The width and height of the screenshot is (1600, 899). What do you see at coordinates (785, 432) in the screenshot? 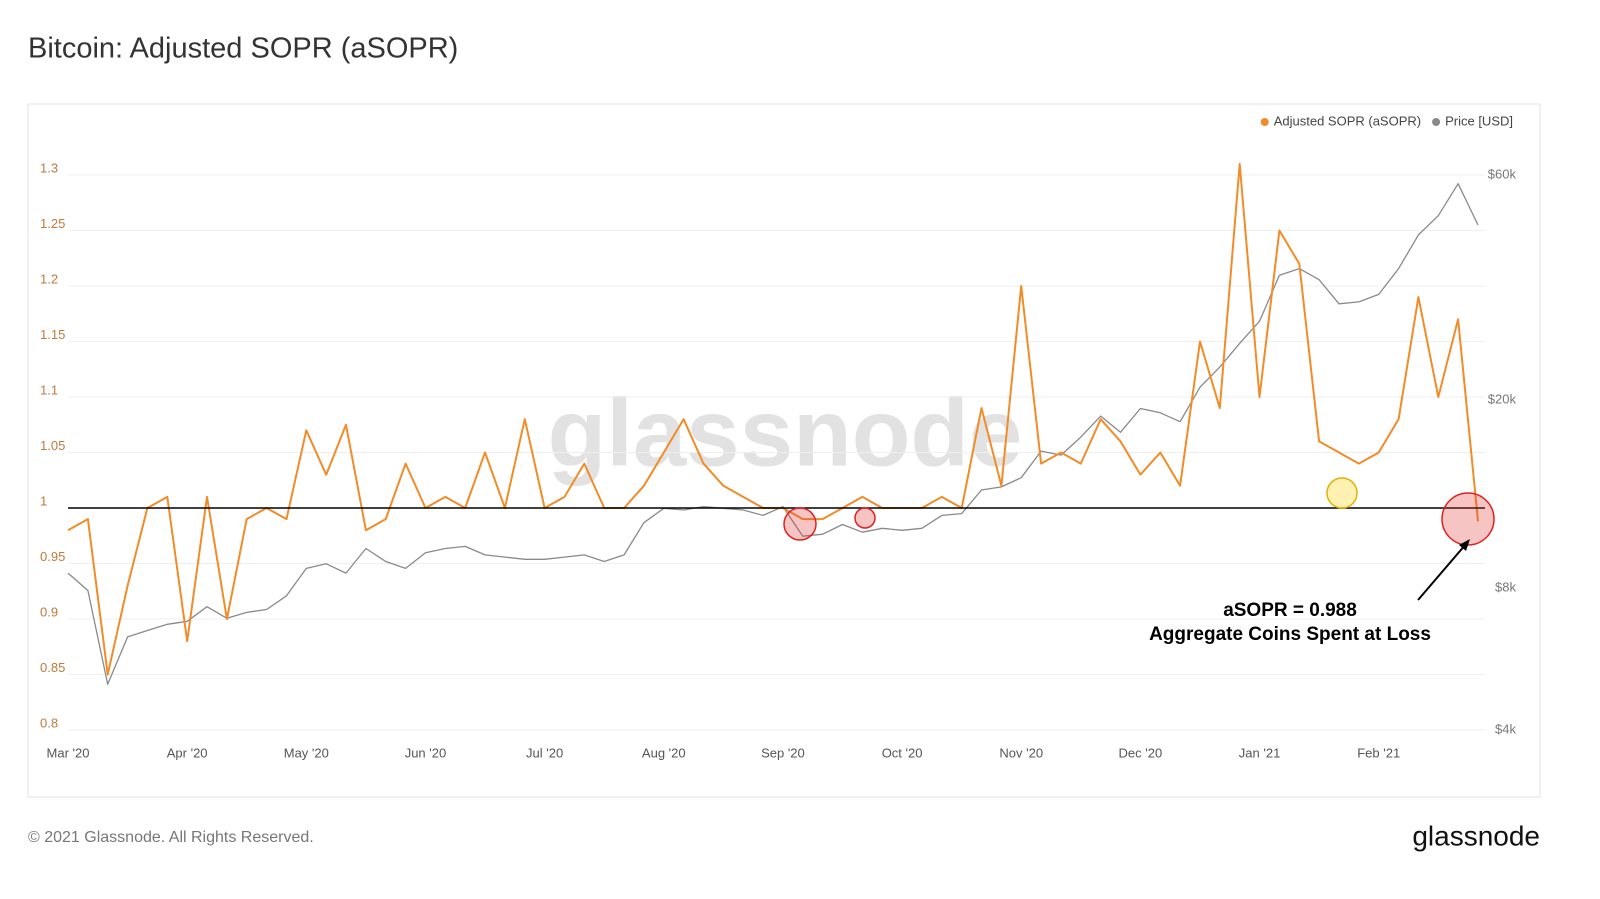
I see `watermark: glassnode` at bounding box center [785, 432].